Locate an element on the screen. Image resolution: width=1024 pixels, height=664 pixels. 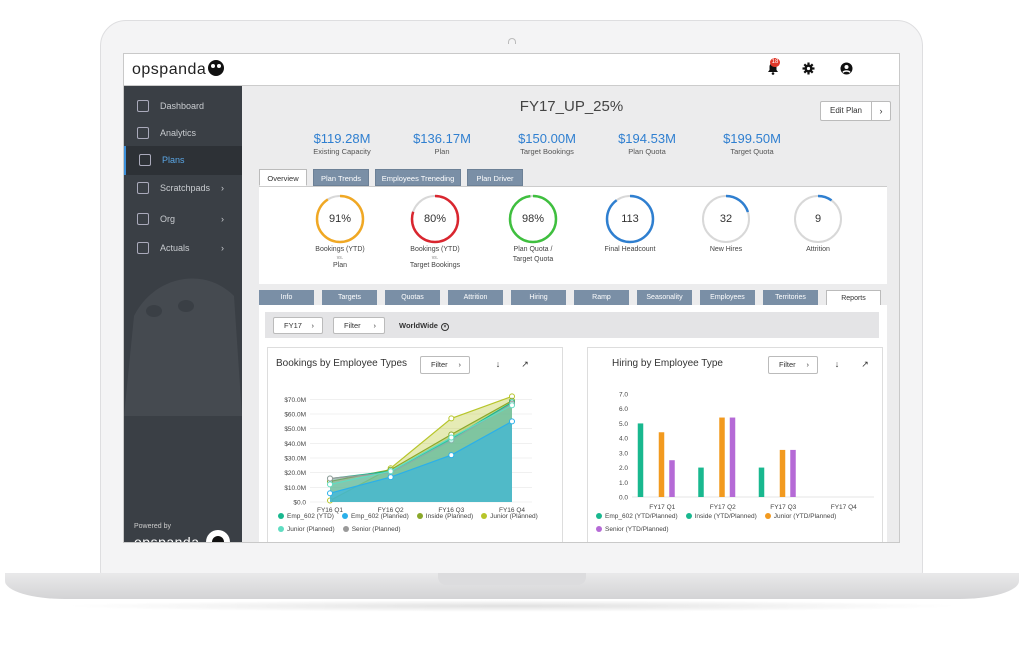
ring-label: Bookings (YTD) vs. Target Bookings is located at coordinates (435, 258).